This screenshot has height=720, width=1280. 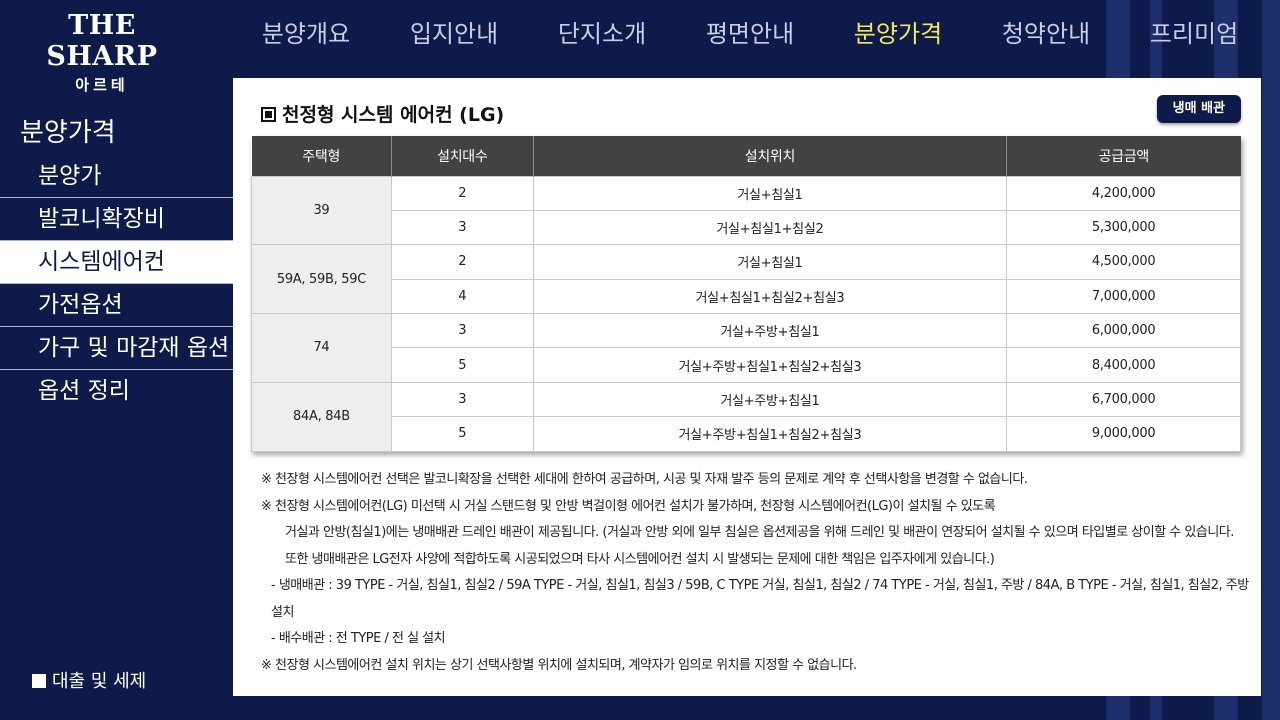 I want to click on header-price: 공급금액, so click(x=1123, y=156).